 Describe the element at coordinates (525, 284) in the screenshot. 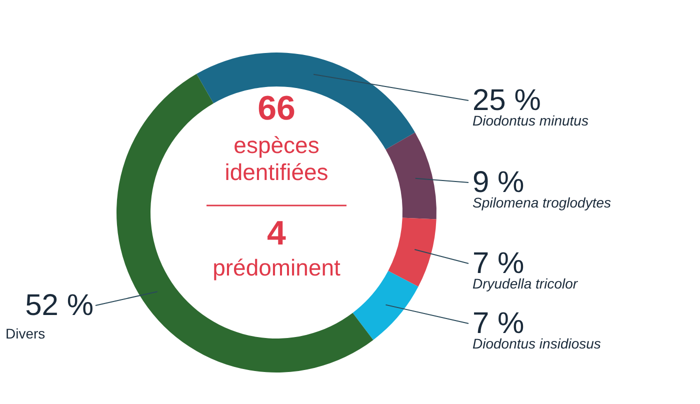

I see `slice-label: Dryudella tricolor` at that location.